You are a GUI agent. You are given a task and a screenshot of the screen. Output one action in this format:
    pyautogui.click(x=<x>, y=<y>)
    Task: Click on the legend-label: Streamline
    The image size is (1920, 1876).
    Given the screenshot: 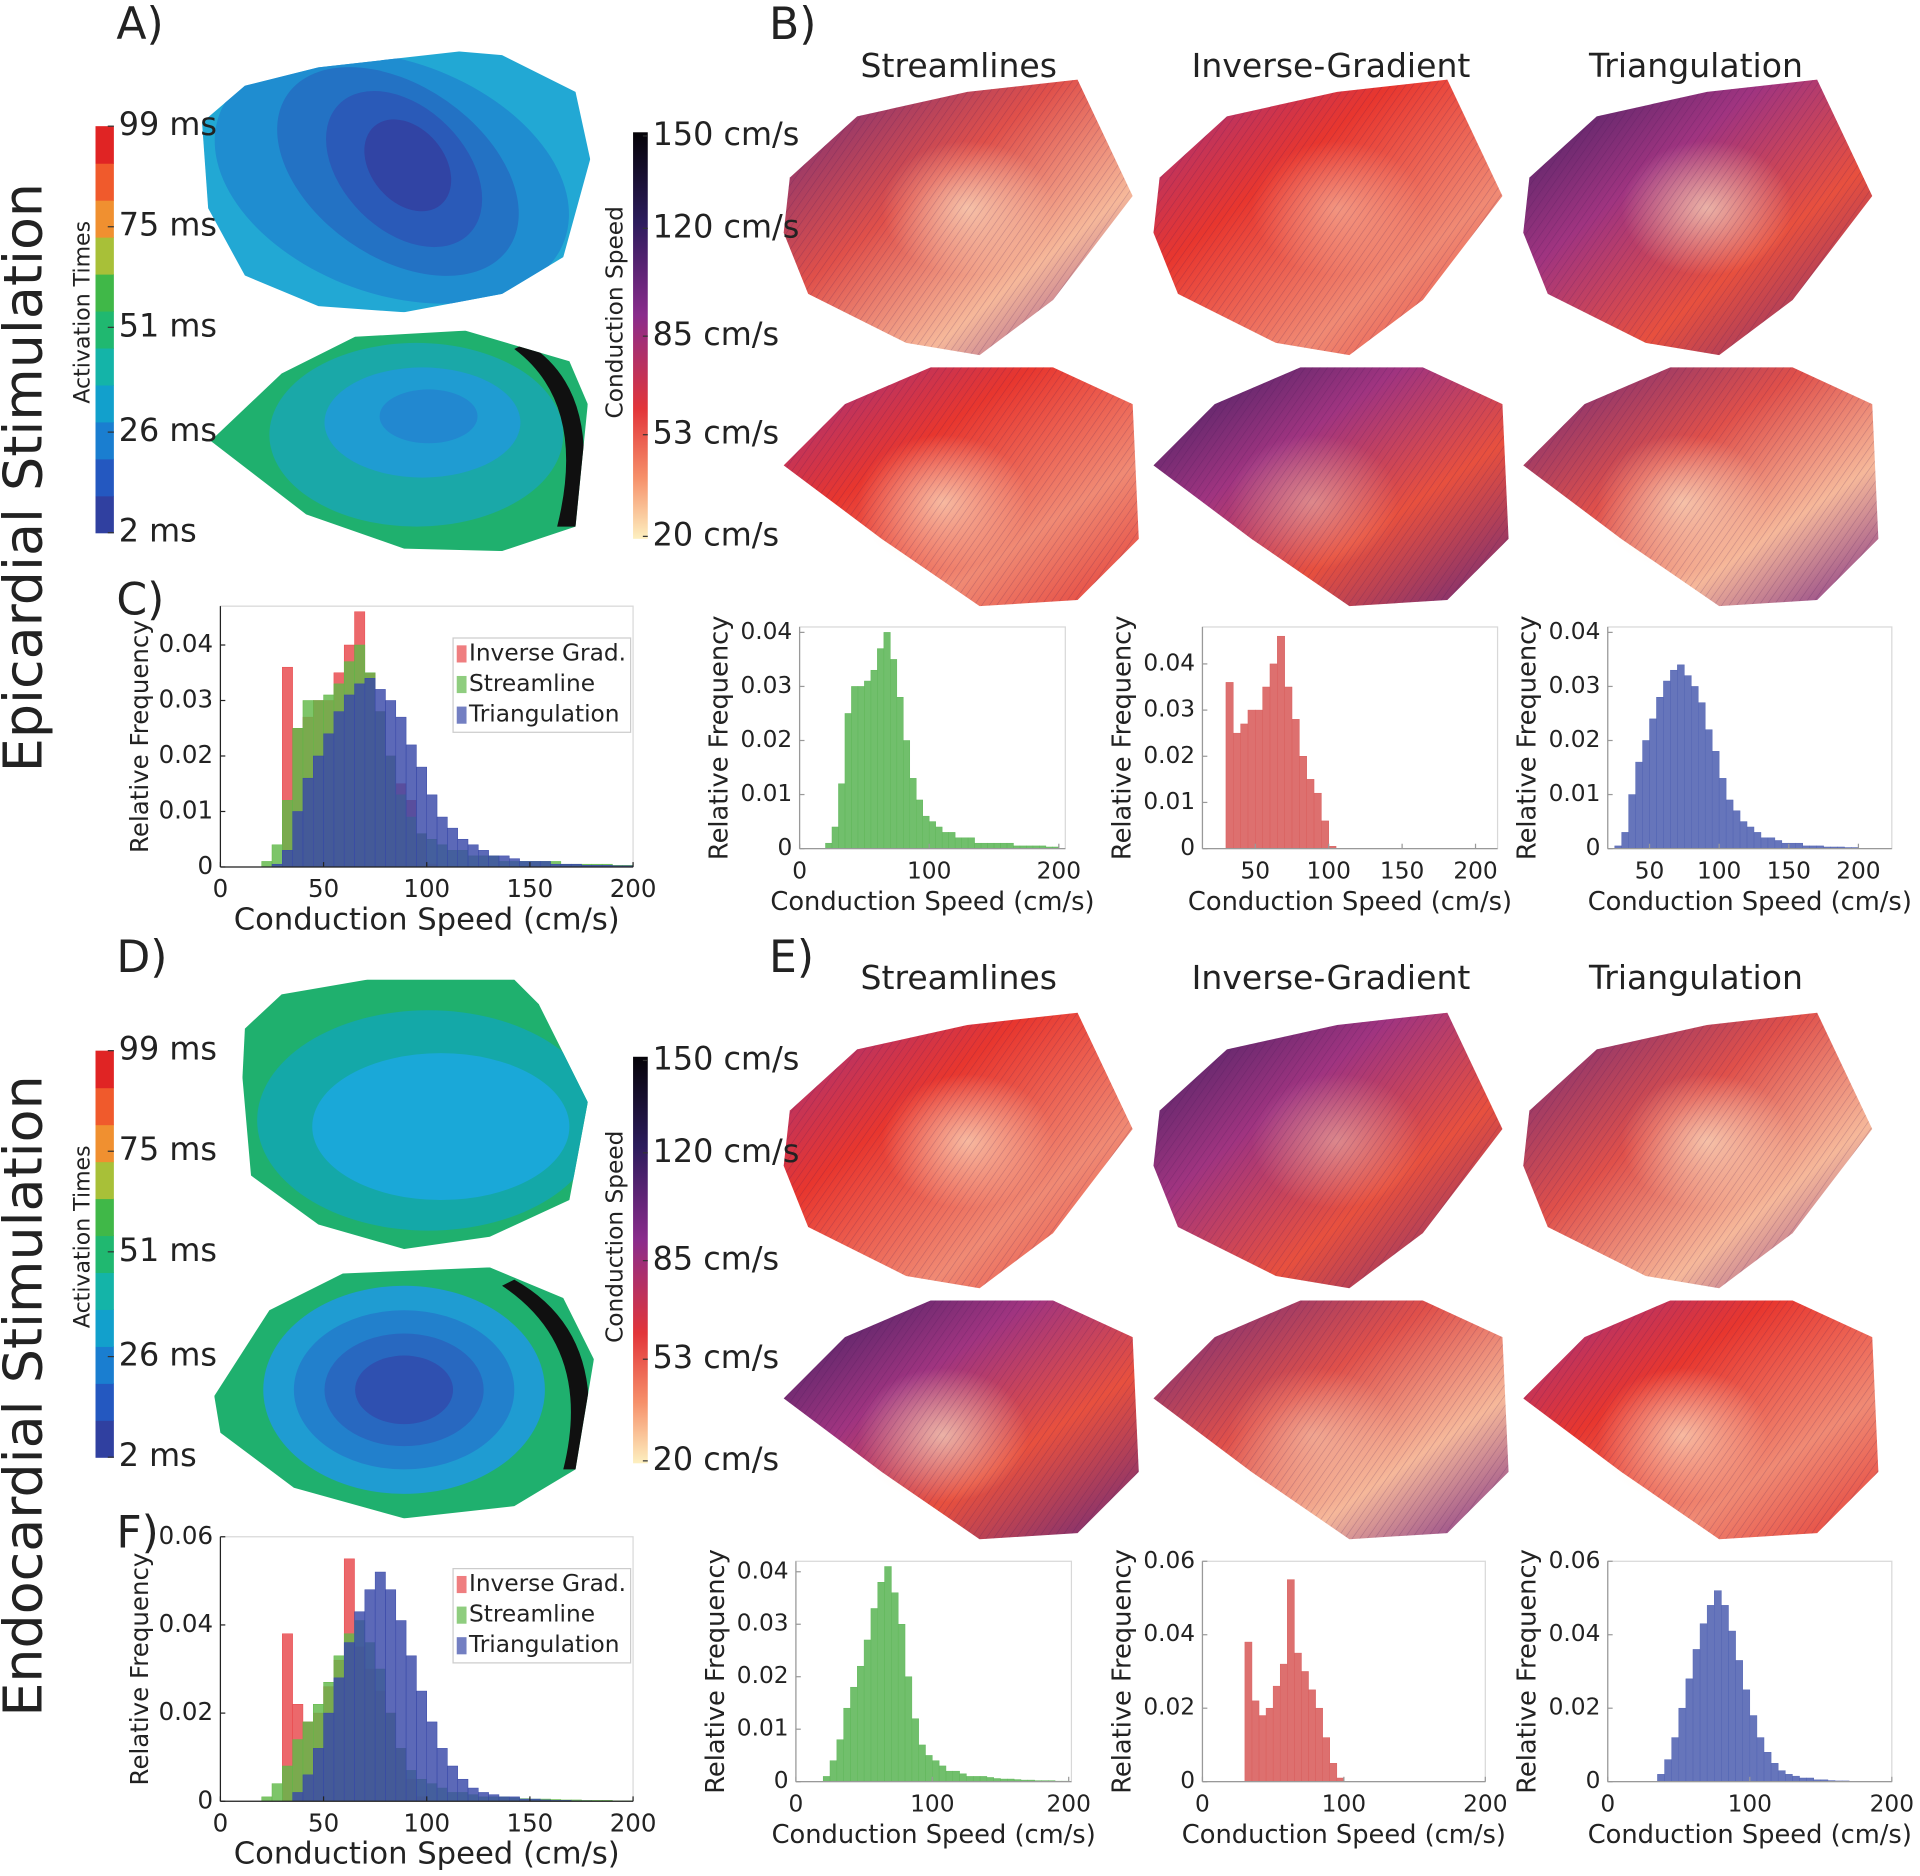 What is the action you would take?
    pyautogui.click(x=532, y=1614)
    